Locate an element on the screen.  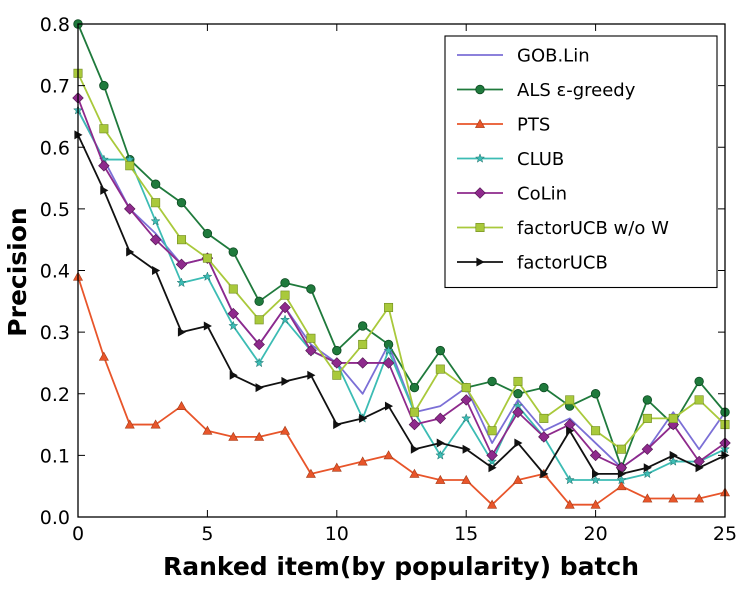
legend-label: factorUCB is located at coordinates (562, 263).